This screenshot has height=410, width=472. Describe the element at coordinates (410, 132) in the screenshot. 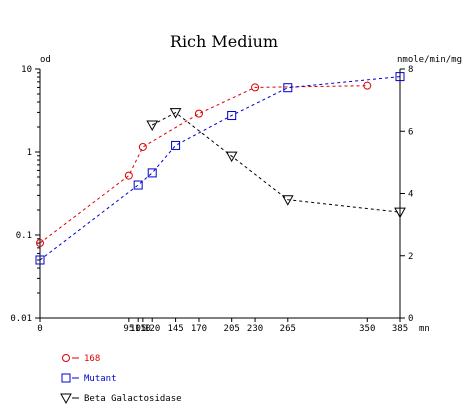

I see `y-right-tick-label: 6` at that location.